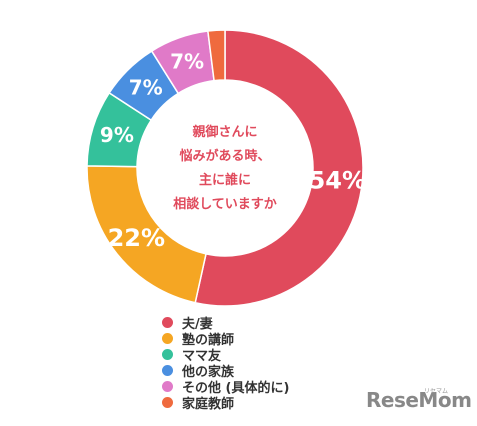  What do you see at coordinates (197, 324) in the screenshot?
I see `legend-label: 夫/妻` at bounding box center [197, 324].